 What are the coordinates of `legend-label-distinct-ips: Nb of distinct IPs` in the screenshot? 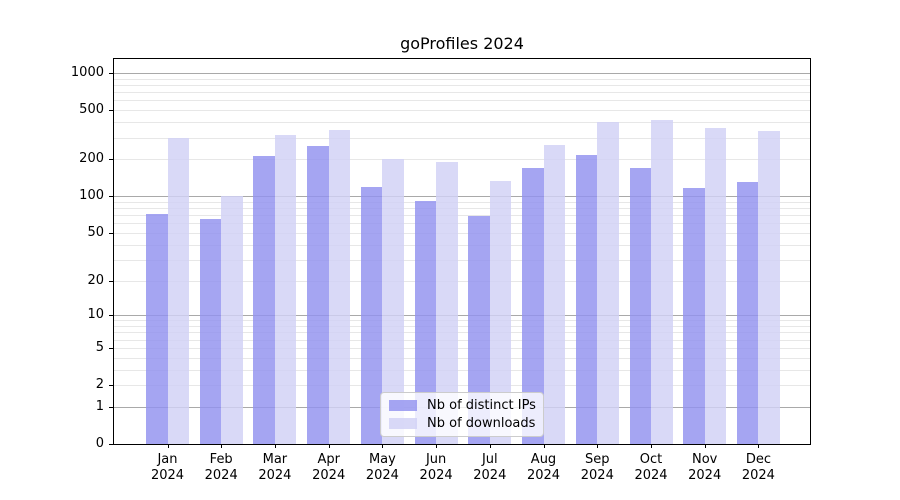 It's located at (481, 405).